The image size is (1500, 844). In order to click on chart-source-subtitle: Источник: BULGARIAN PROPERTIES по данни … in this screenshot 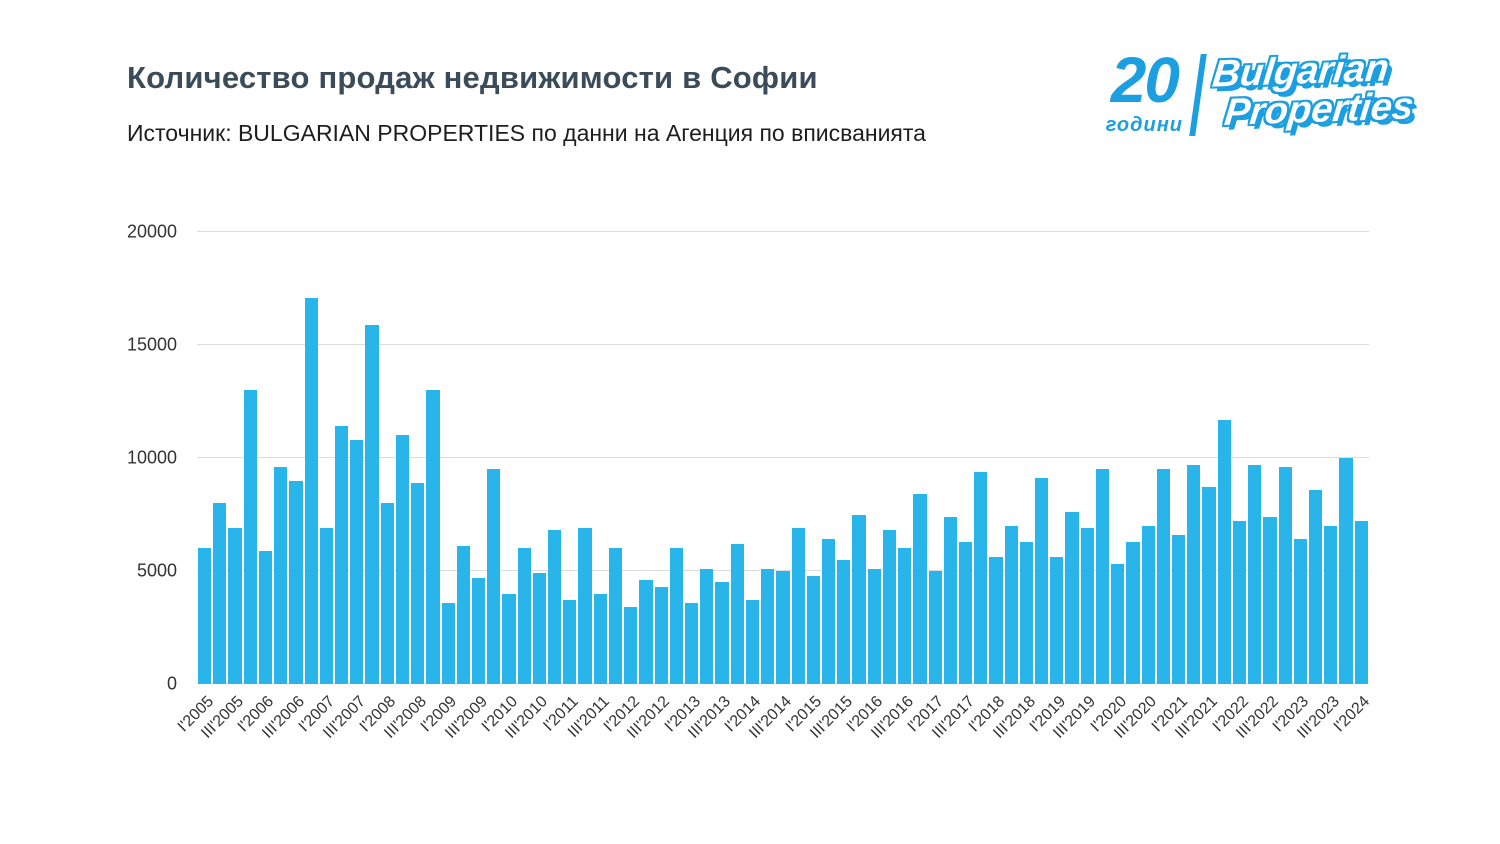, I will do `click(526, 133)`.